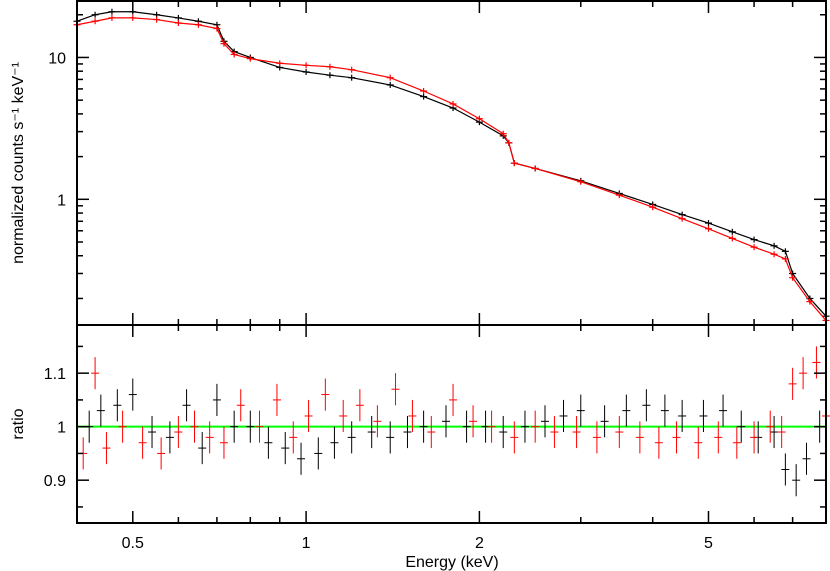  Describe the element at coordinates (57, 58) in the screenshot. I see `y-tick-label: 10` at that location.